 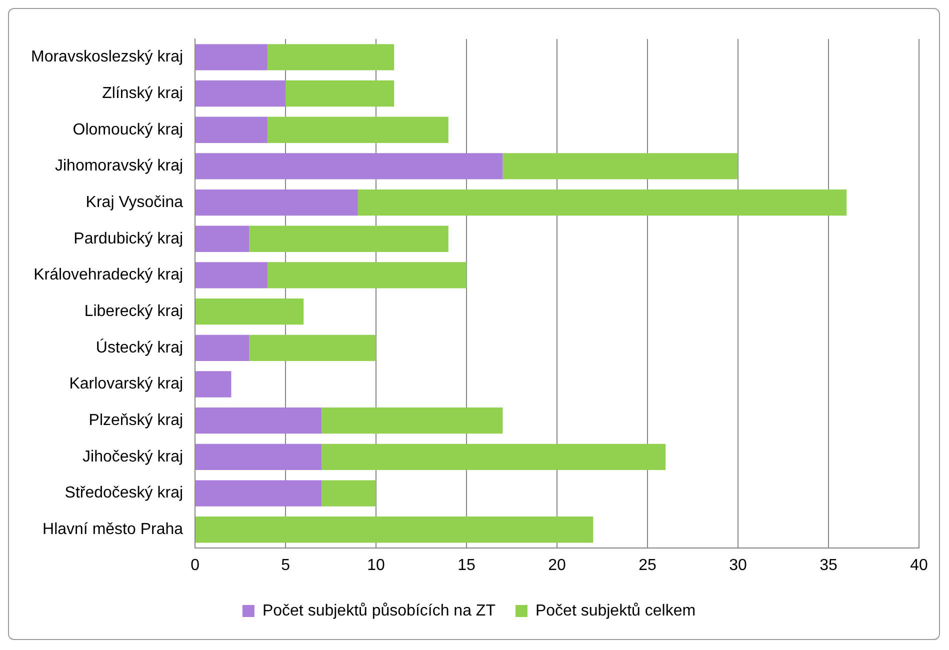 I want to click on y-tick-label: Kraj Vysočina, so click(x=135, y=202).